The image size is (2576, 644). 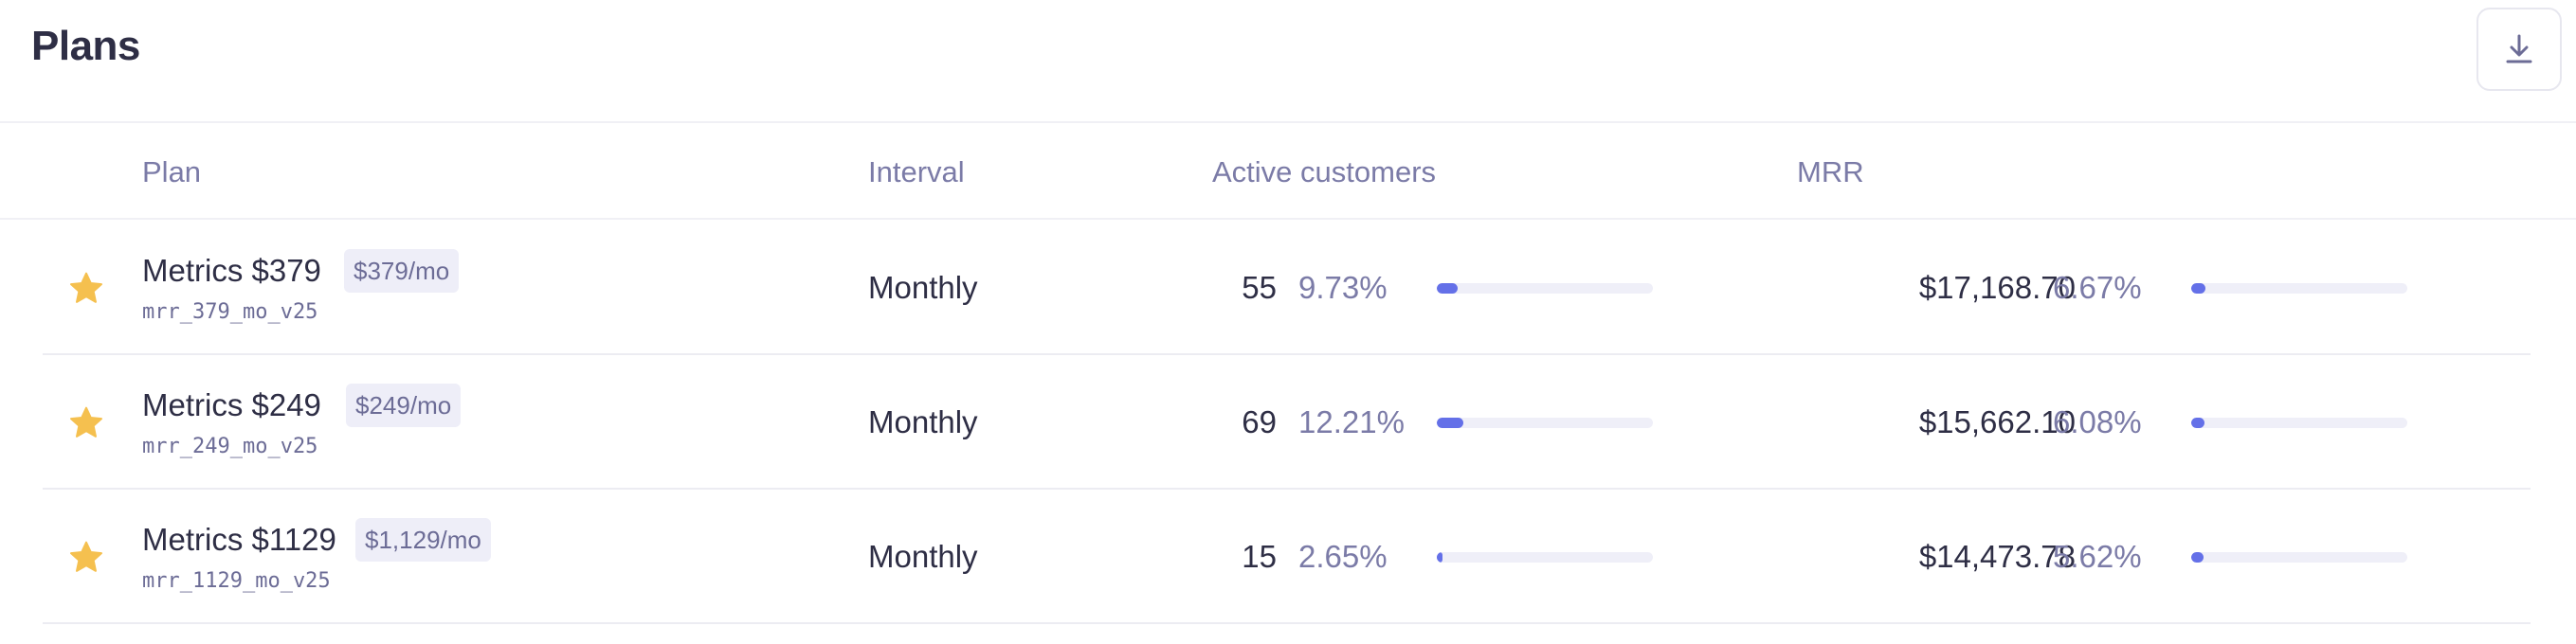 I want to click on active-customers-count: 15, so click(x=1259, y=556).